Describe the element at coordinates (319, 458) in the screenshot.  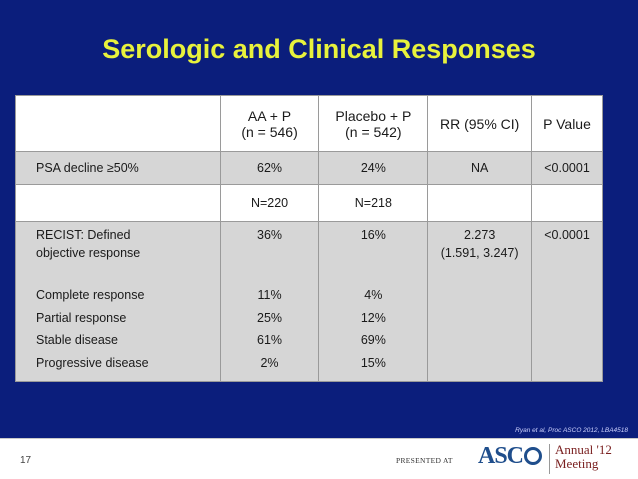
I see `footer-bar` at that location.